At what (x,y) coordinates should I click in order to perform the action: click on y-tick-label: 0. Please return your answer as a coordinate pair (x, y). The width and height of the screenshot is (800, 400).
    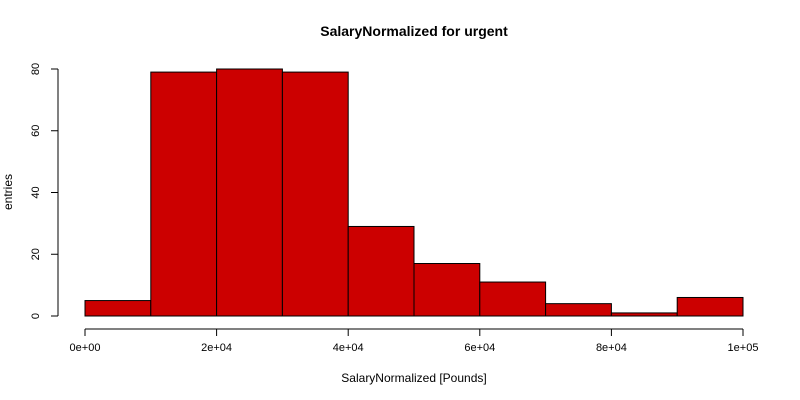
    Looking at the image, I should click on (36, 316).